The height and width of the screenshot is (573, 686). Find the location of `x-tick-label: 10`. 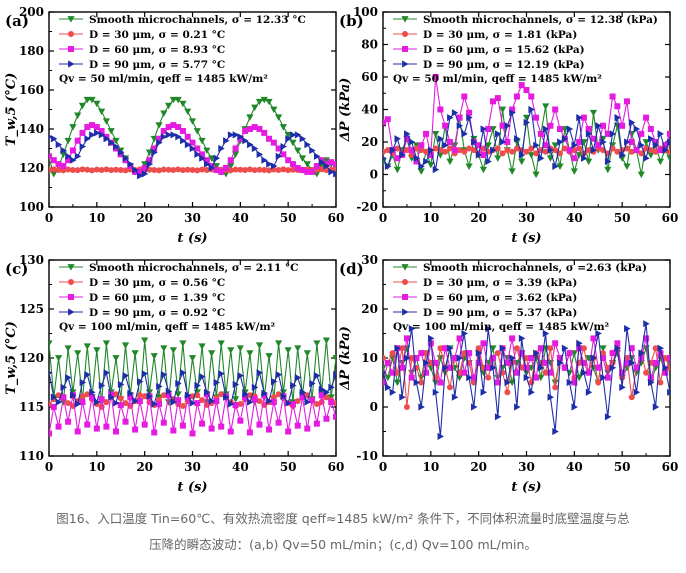

x-tick-label: 10 is located at coordinates (430, 218).